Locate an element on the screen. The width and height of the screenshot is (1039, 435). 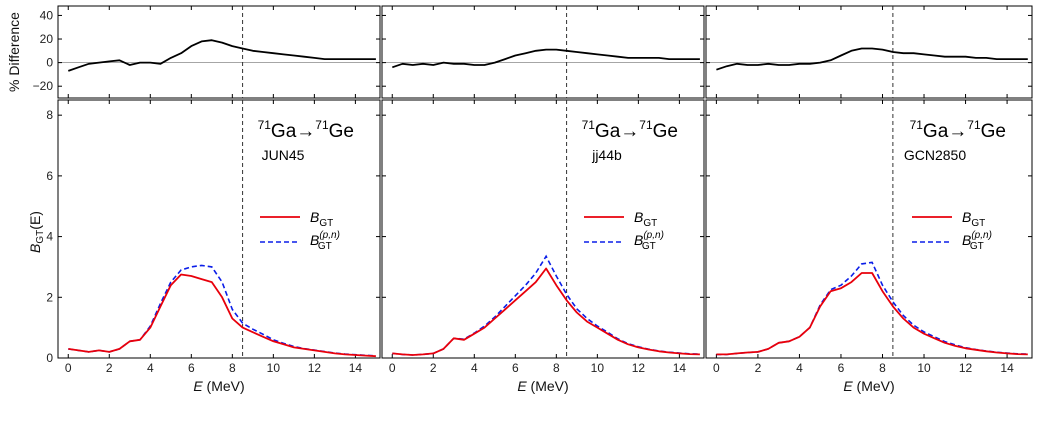
diff-ylabel: % Difference is located at coordinates (14, 52).